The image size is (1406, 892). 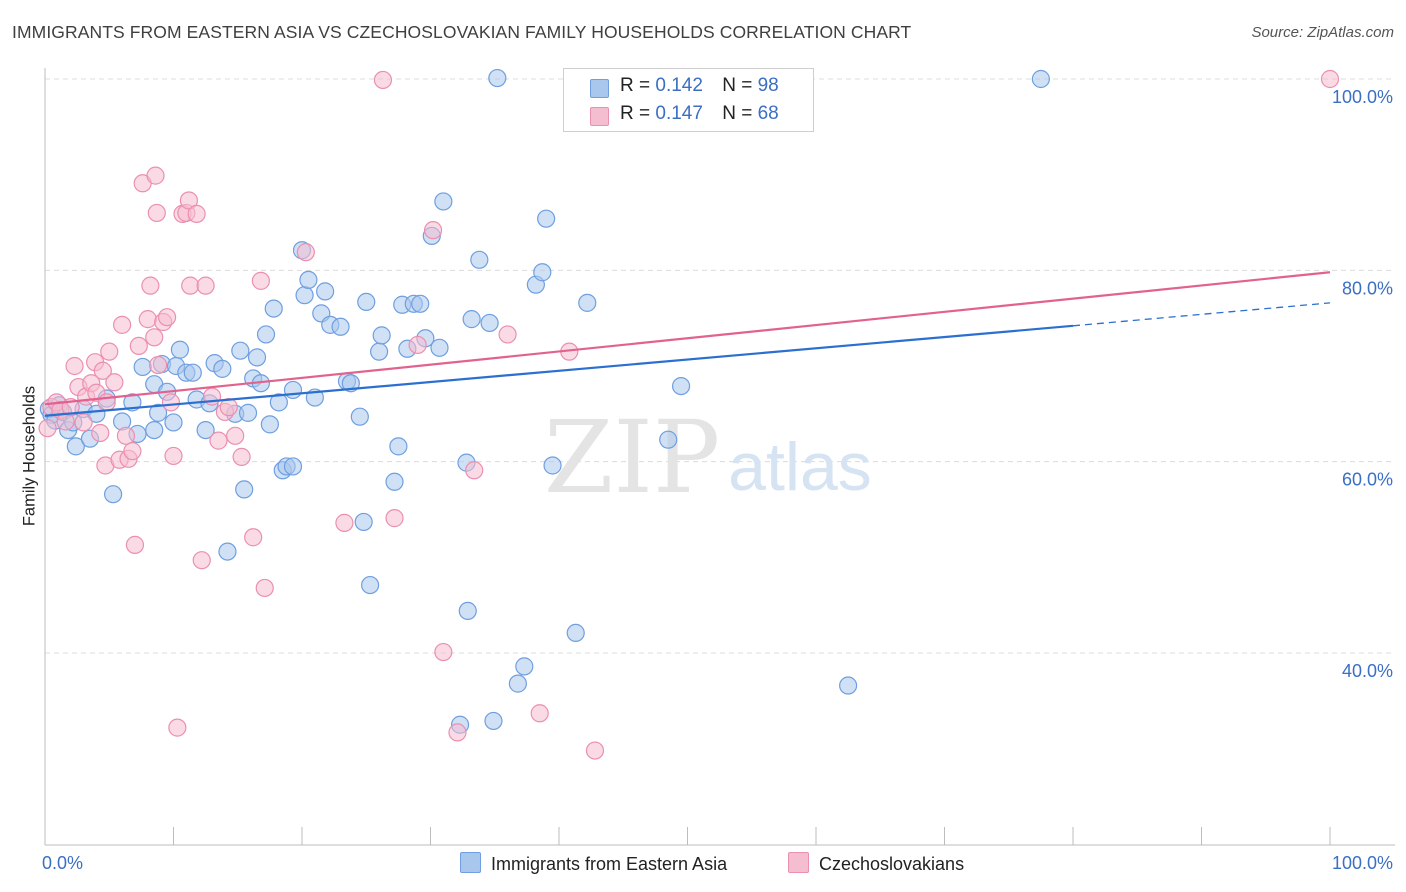 I want to click on trend-line-eastern-asia-extension, so click(x=1201, y=314).